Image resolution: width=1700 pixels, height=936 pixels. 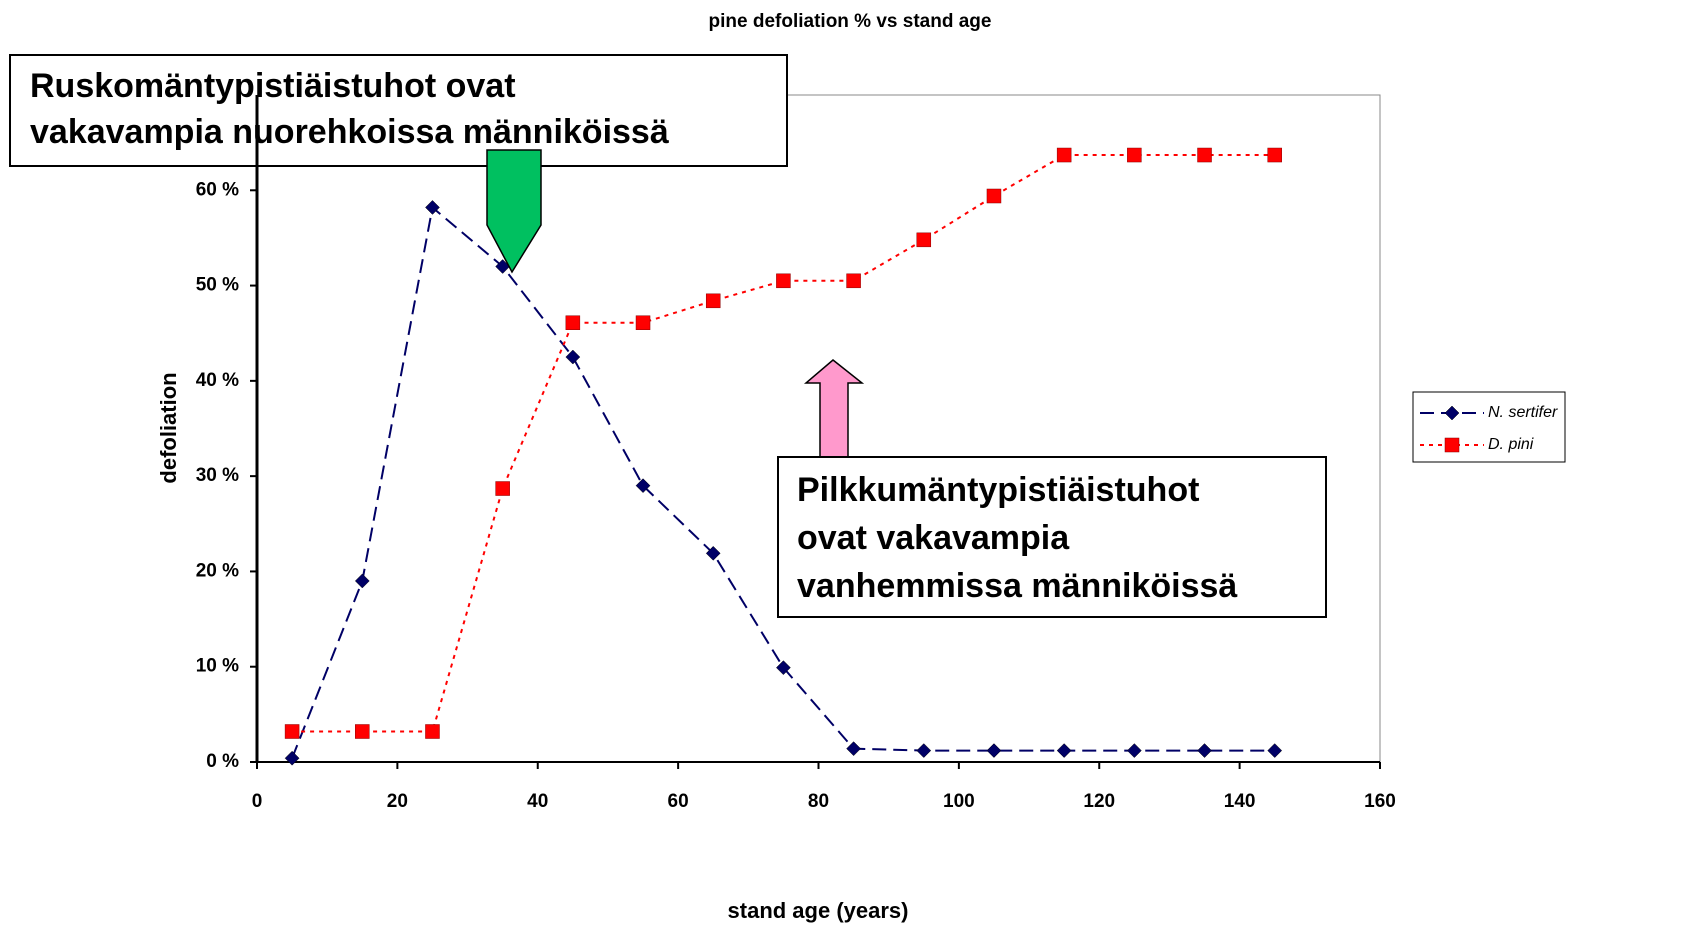 What do you see at coordinates (217, 285) in the screenshot?
I see `y-tick-label: 50 %` at bounding box center [217, 285].